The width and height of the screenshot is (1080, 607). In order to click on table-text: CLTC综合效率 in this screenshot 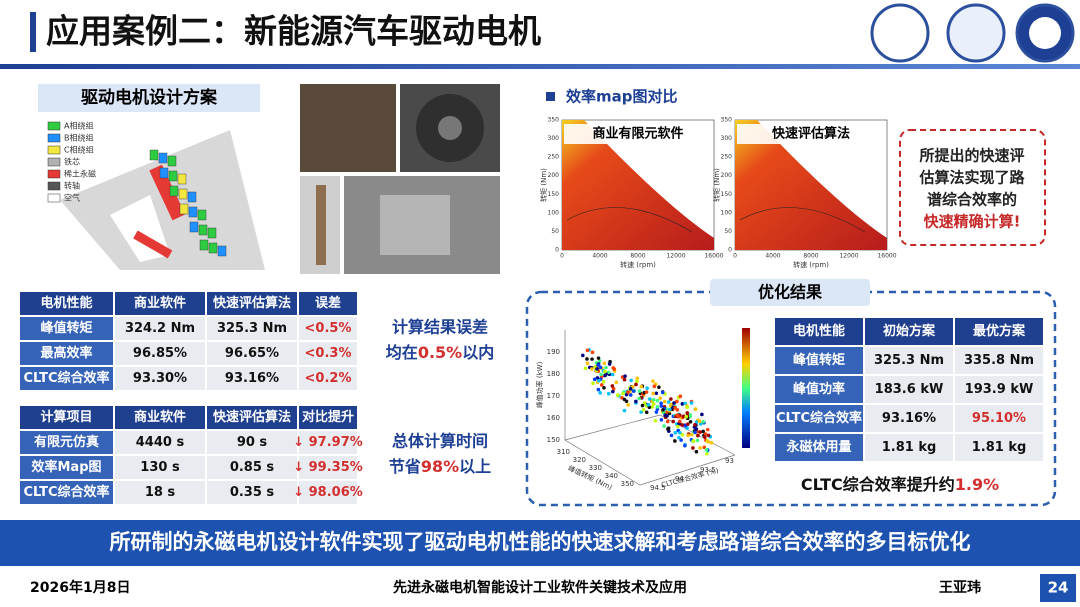, I will do `click(819, 418)`.